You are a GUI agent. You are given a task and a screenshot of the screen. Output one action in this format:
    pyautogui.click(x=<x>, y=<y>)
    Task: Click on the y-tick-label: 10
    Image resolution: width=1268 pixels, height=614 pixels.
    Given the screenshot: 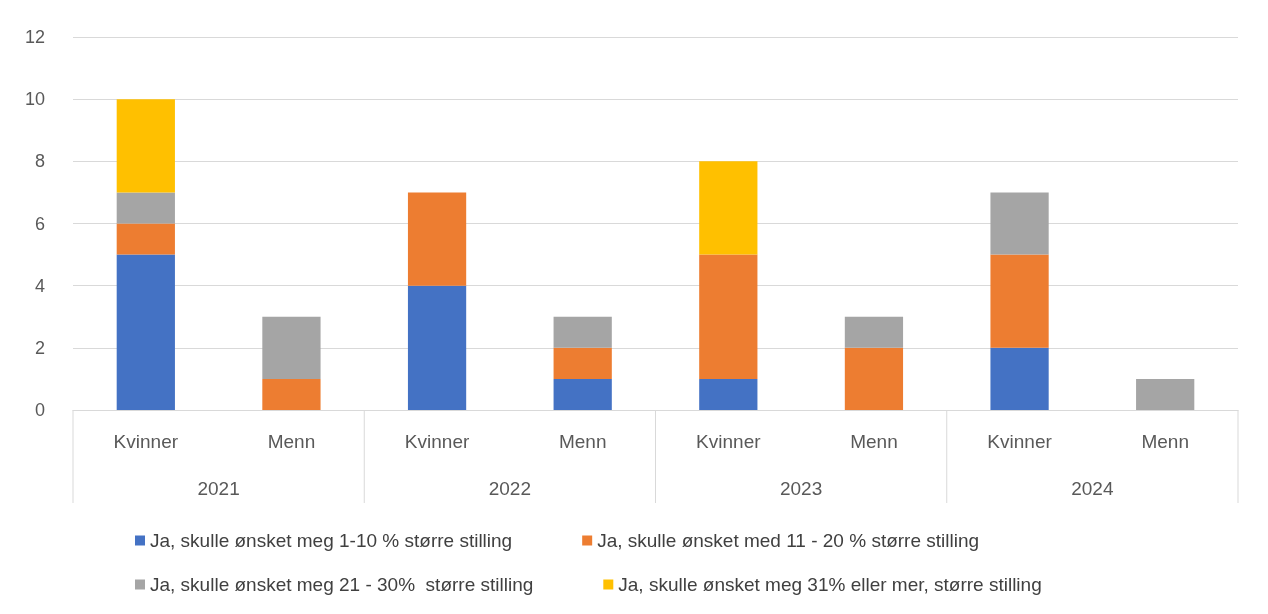 What is the action you would take?
    pyautogui.click(x=34, y=99)
    